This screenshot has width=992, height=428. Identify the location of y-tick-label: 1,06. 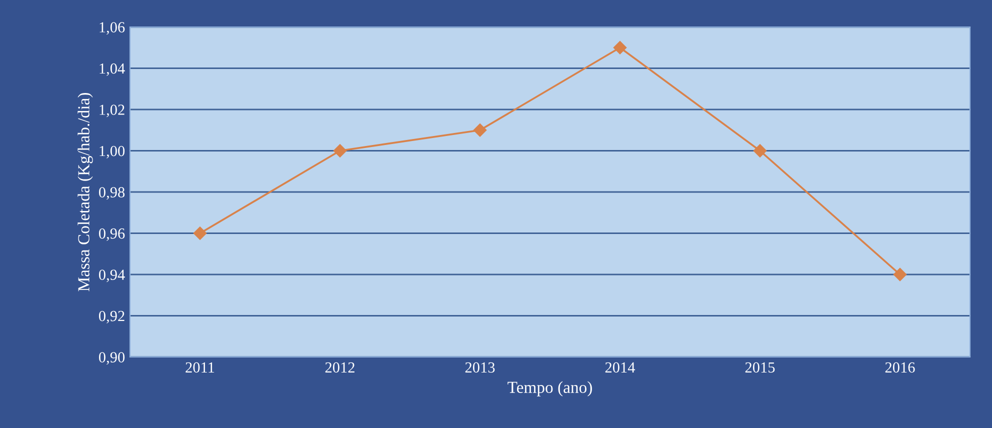
(112, 28).